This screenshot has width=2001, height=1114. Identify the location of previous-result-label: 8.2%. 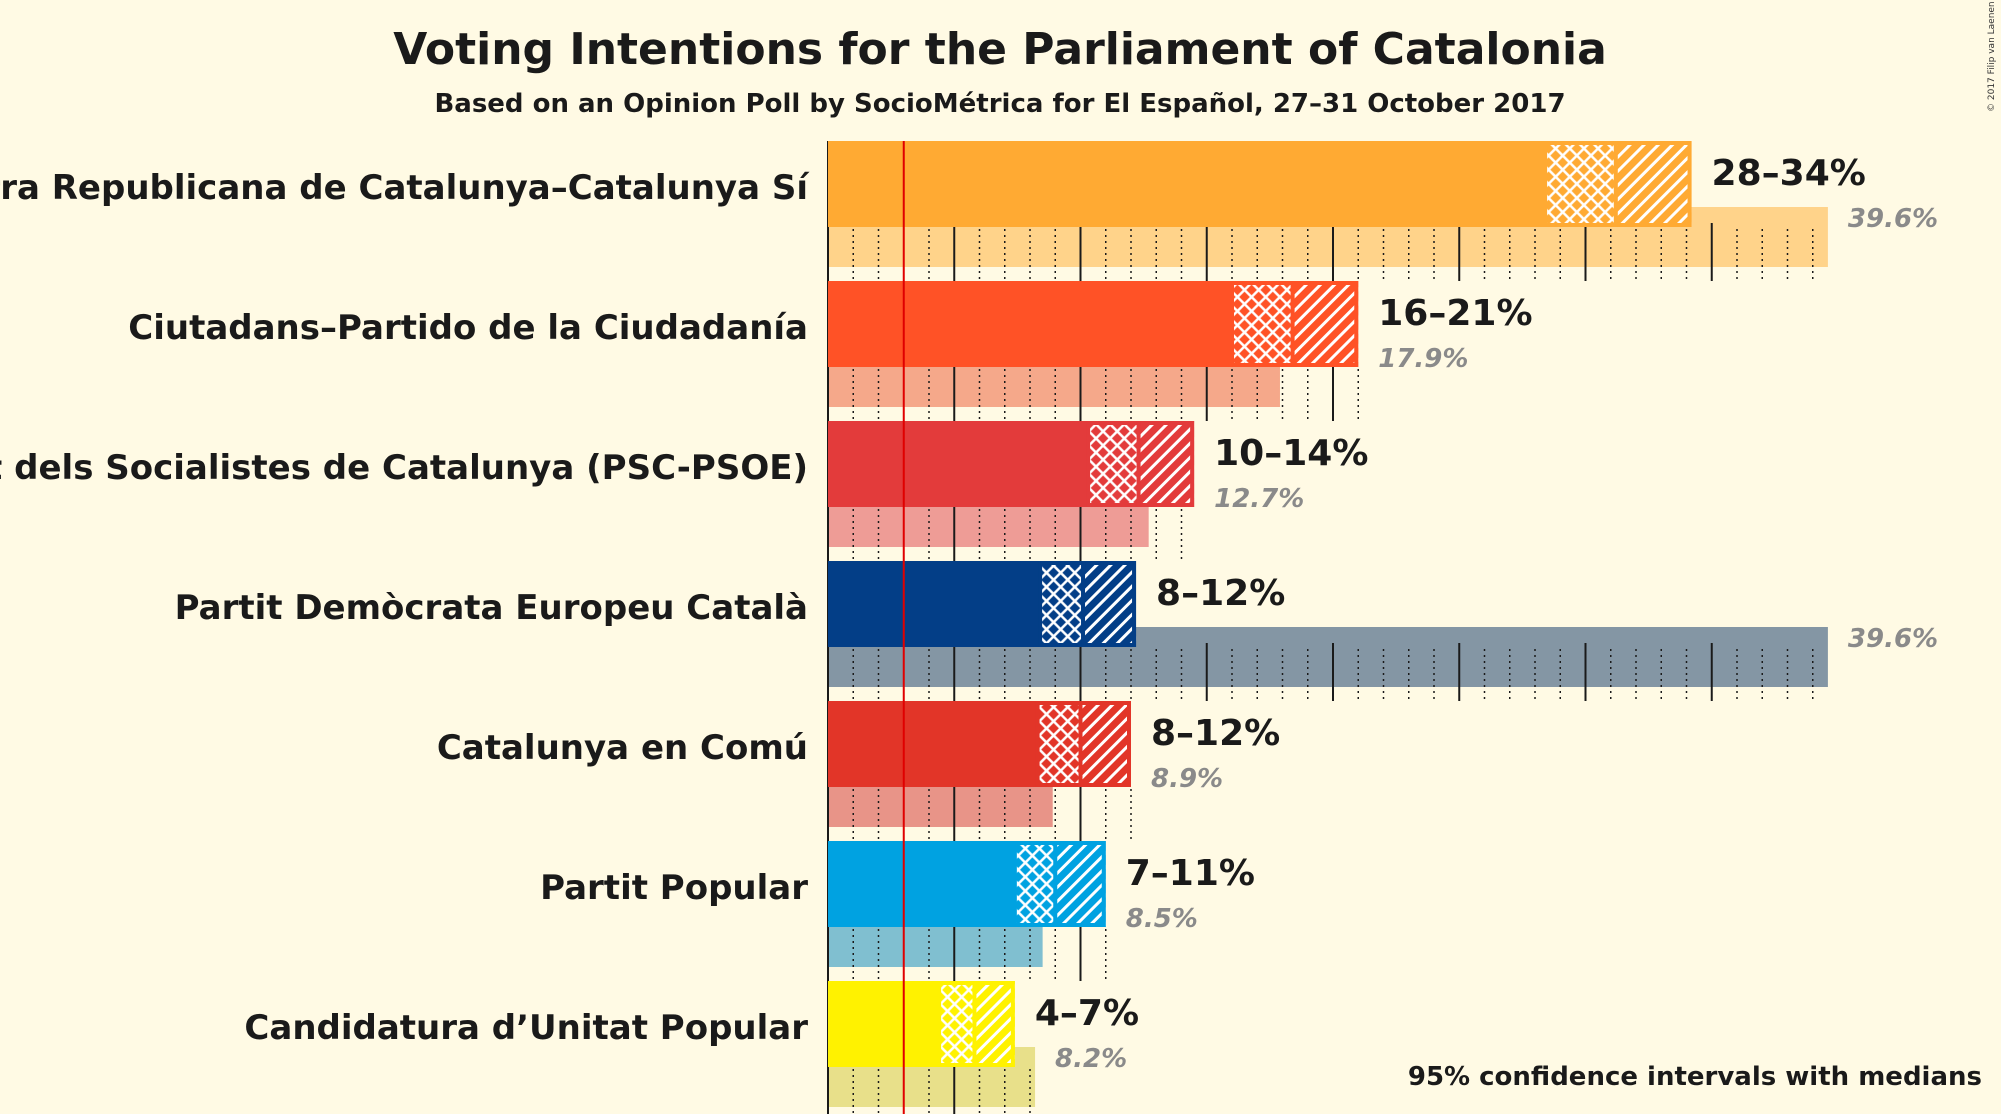
(1091, 1059).